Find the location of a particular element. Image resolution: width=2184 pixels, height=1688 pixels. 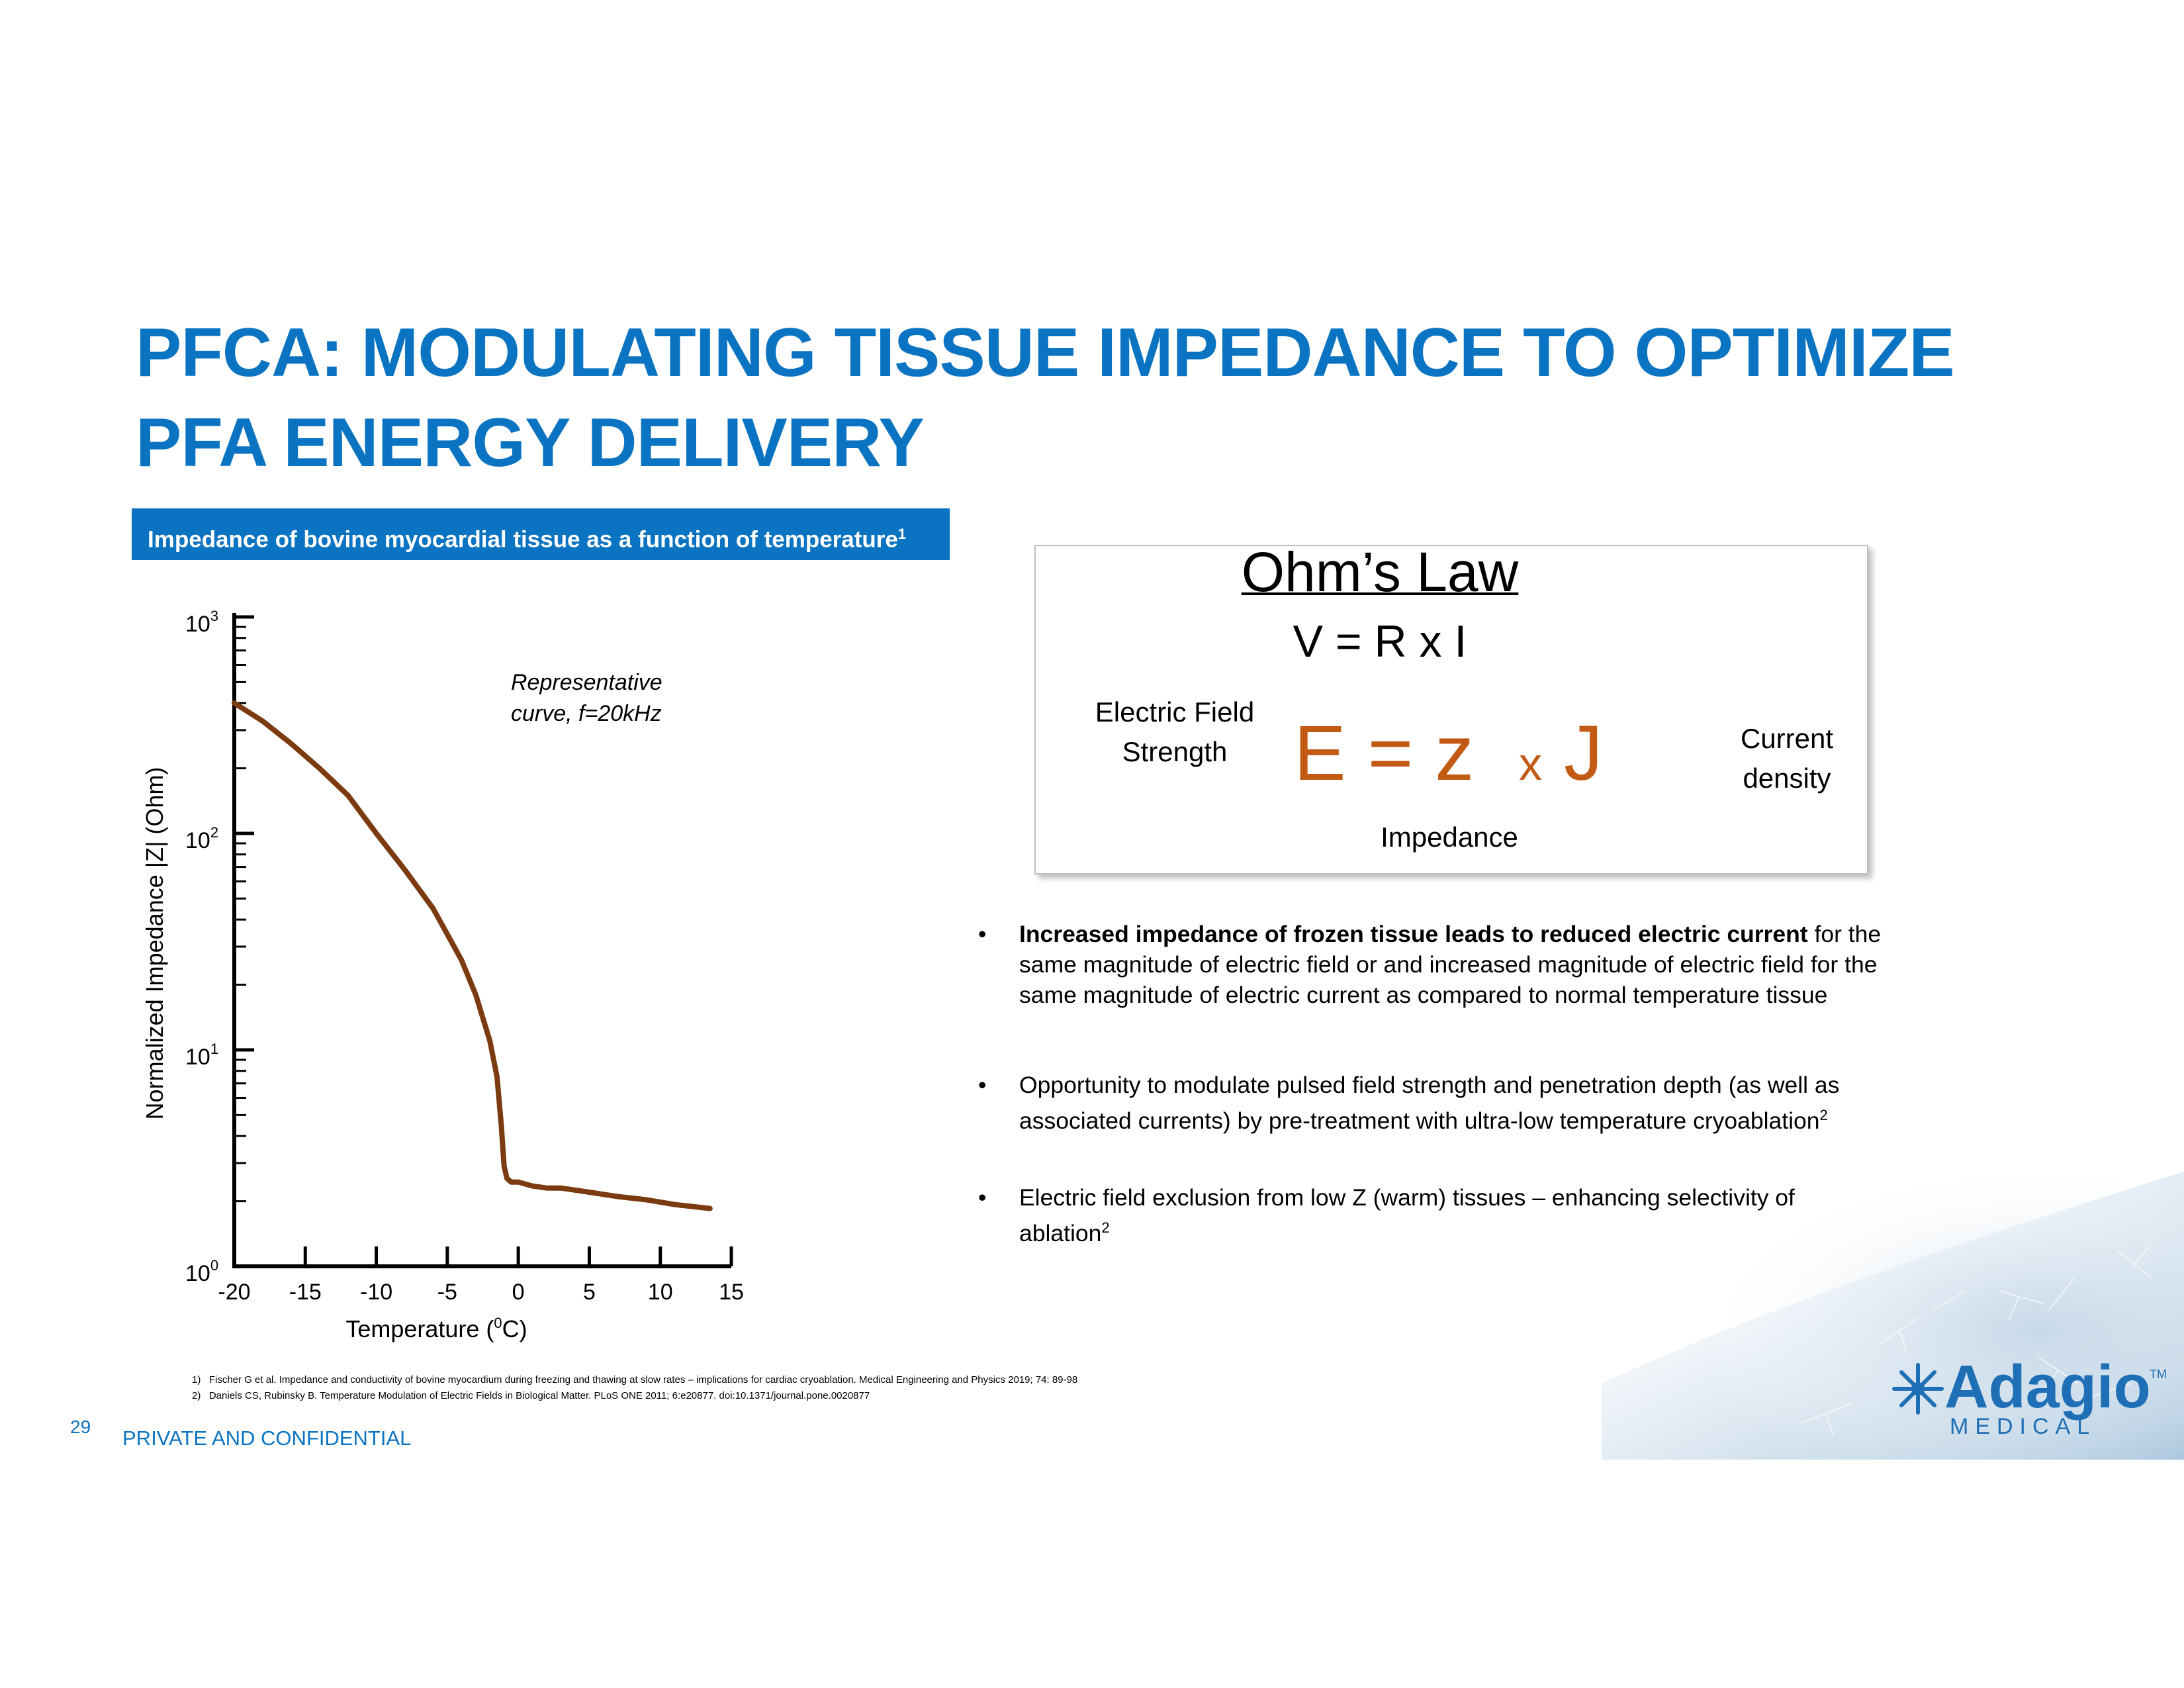

x-tick-label: 10 is located at coordinates (660, 1292).